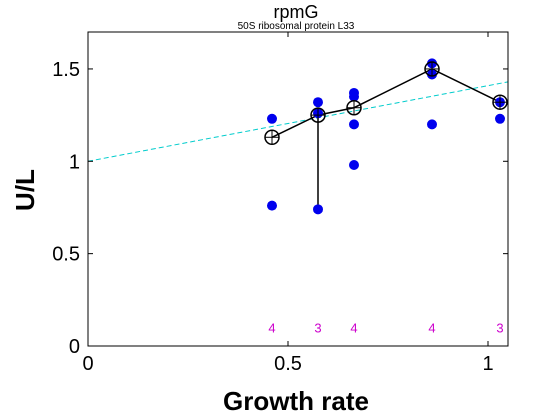 Image resolution: width=560 pixels, height=420 pixels. I want to click on chart-title: rpmG, so click(296, 12).